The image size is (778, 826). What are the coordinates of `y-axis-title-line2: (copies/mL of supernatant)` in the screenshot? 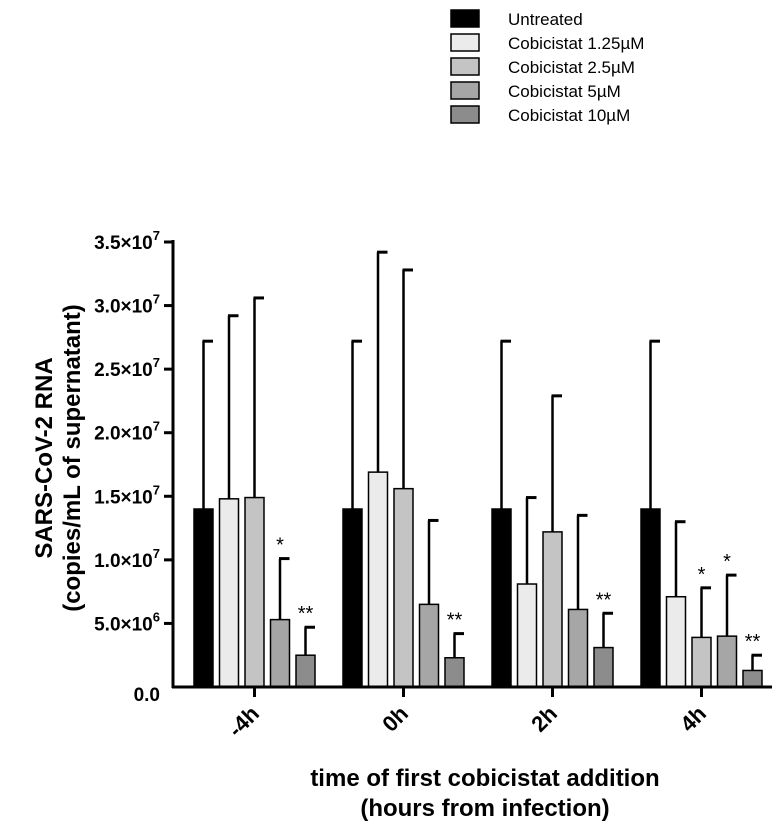 It's located at (72, 458).